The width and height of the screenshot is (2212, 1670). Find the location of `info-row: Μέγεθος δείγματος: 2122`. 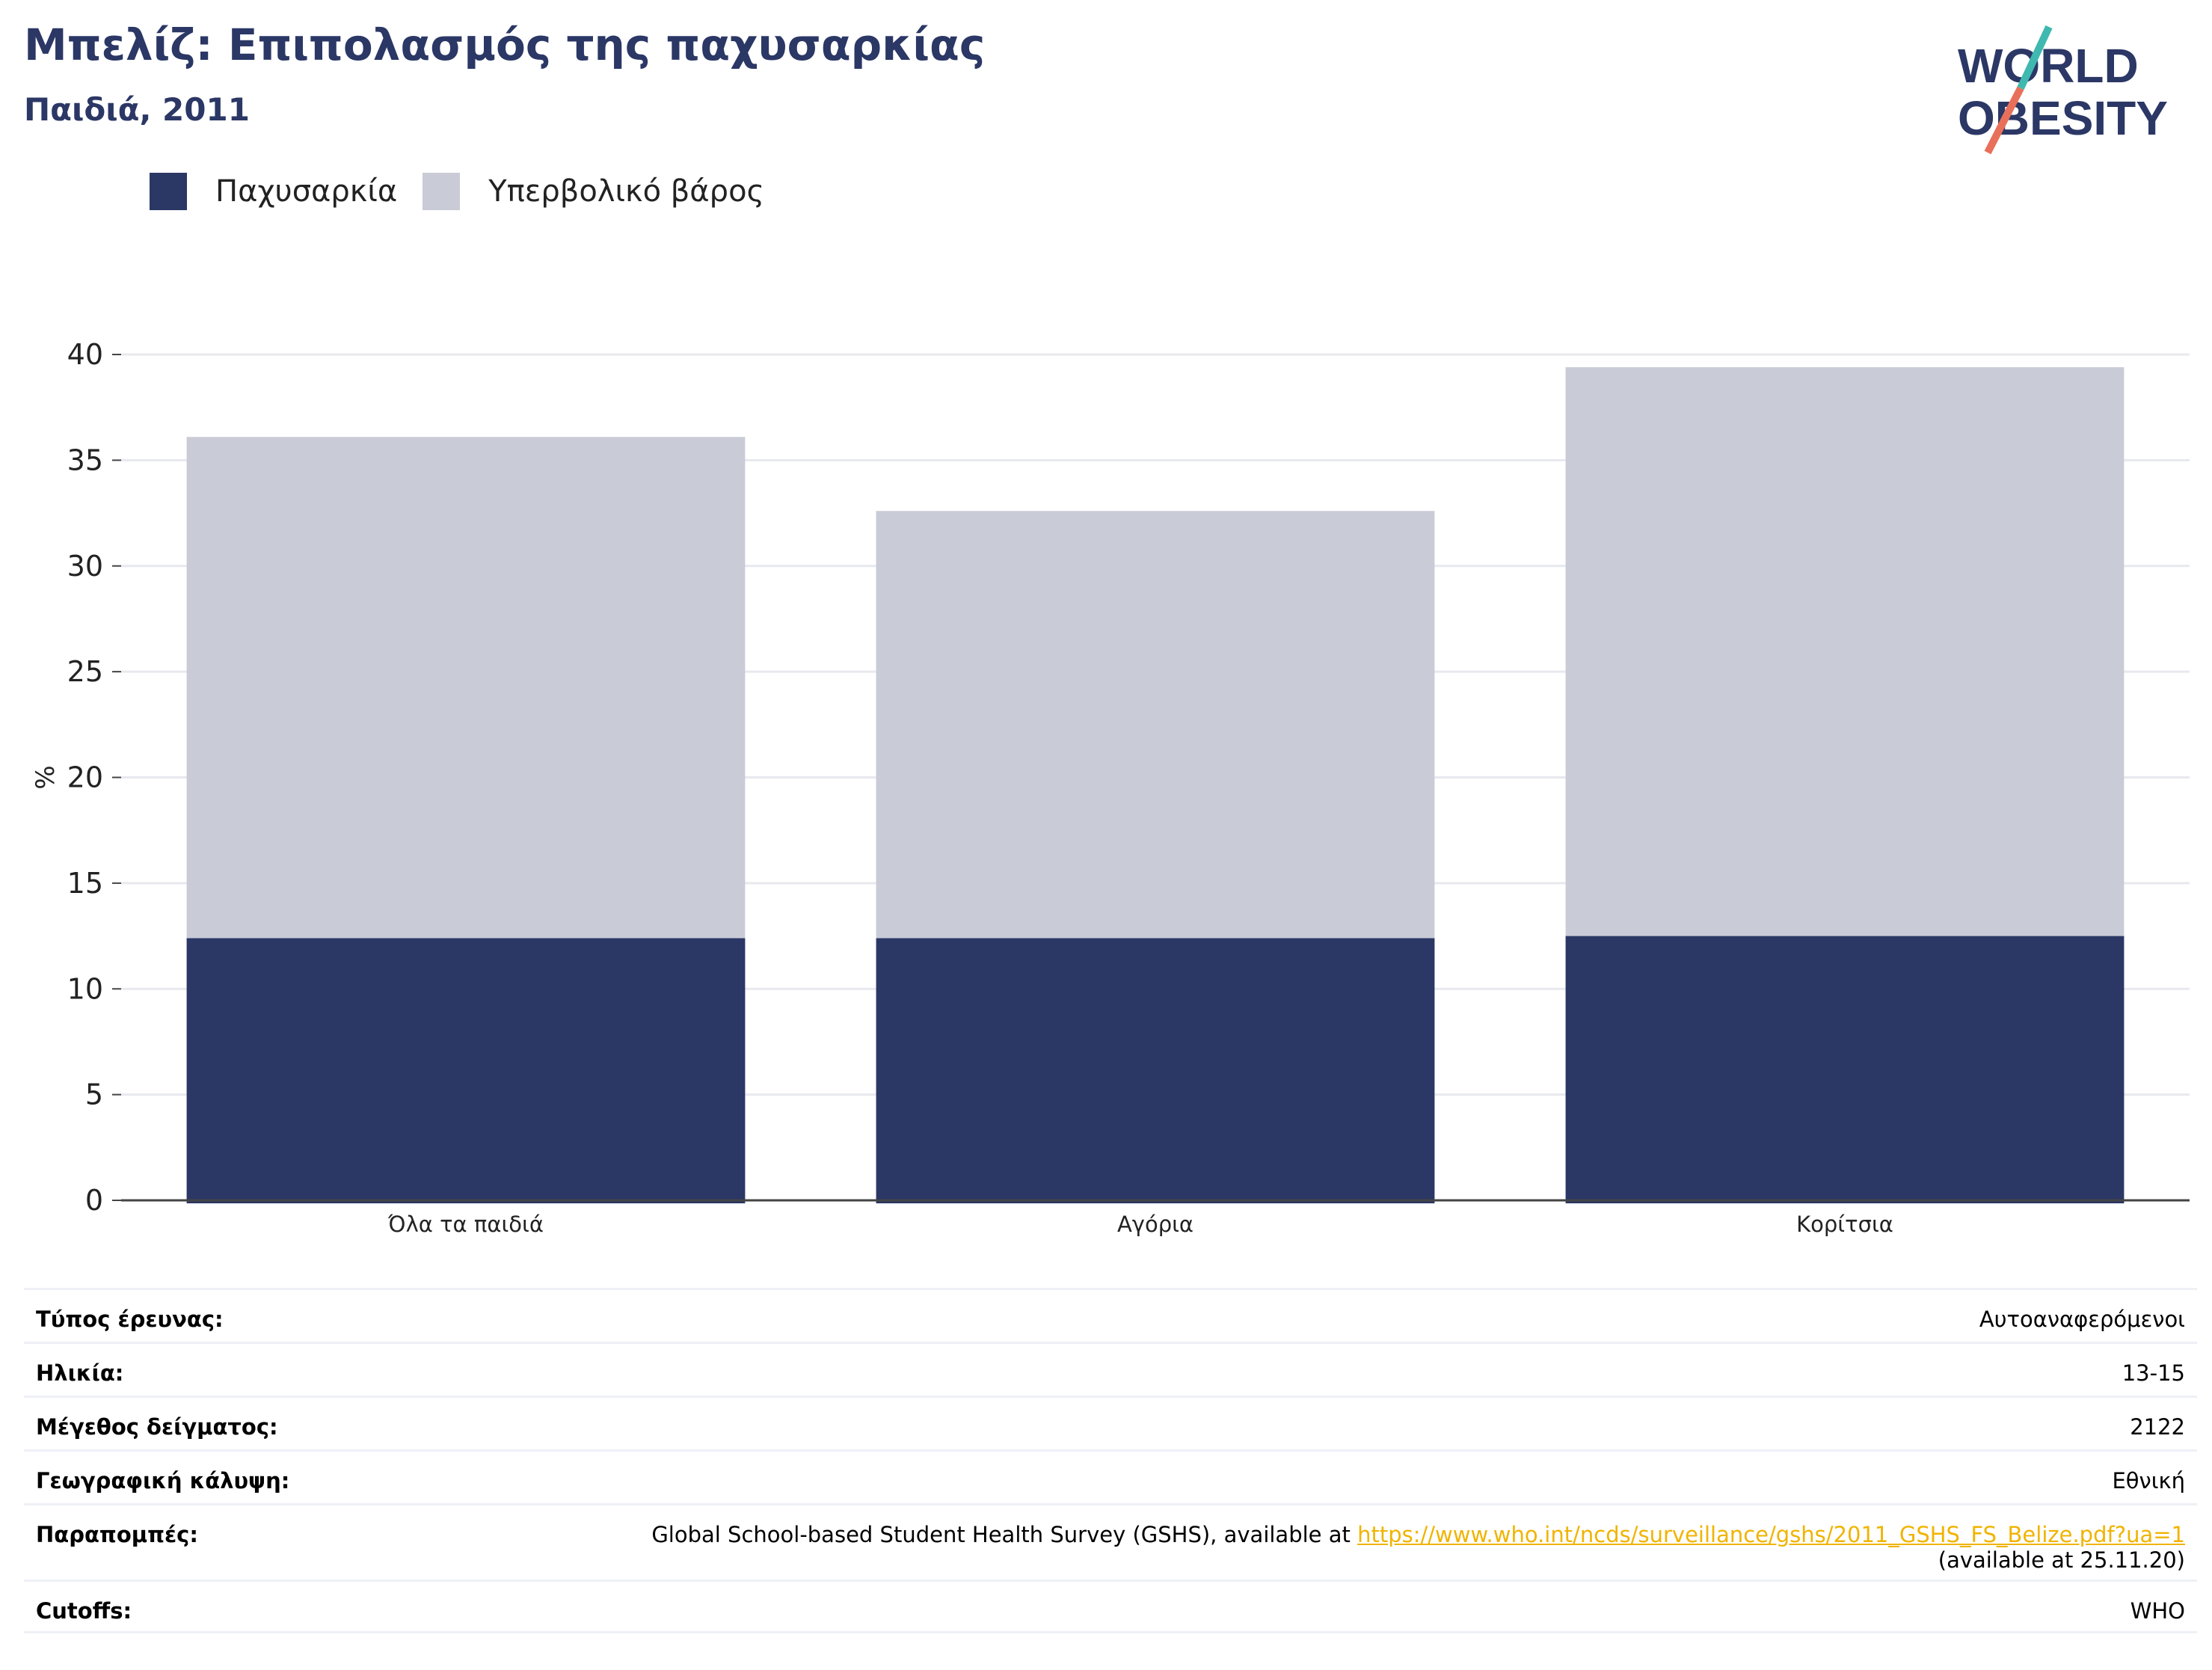

info-row: Μέγεθος δείγματος: 2122 is located at coordinates (1110, 1422).